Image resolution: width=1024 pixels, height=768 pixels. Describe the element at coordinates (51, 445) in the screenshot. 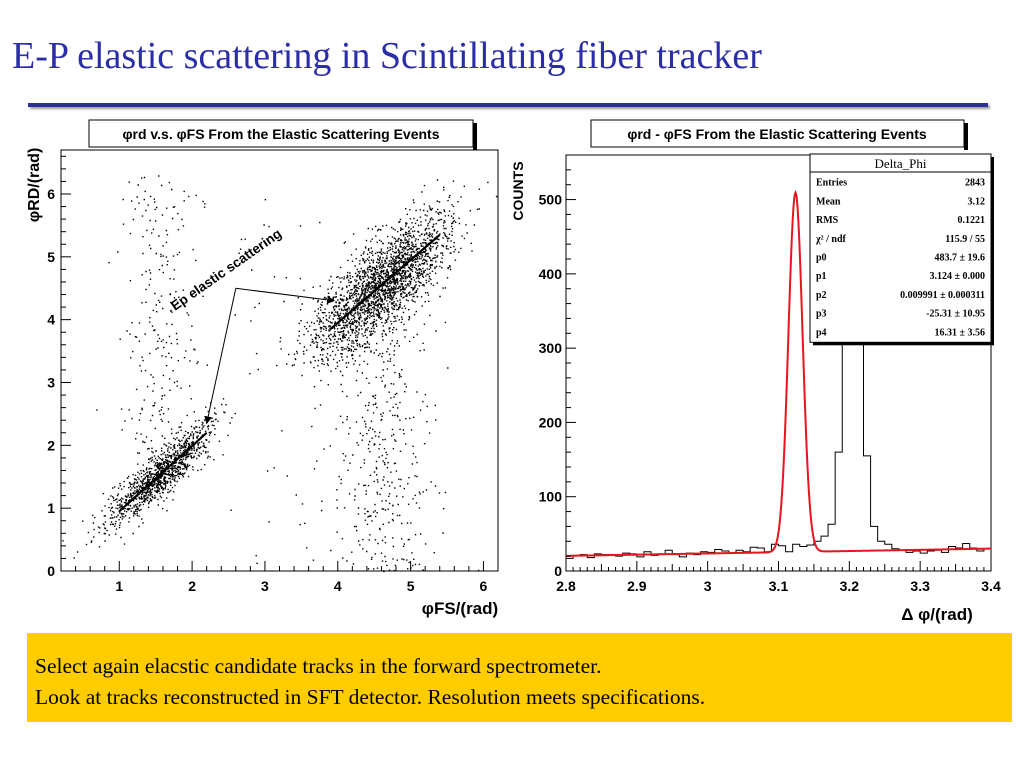

I see `y-tick-label: 2` at that location.